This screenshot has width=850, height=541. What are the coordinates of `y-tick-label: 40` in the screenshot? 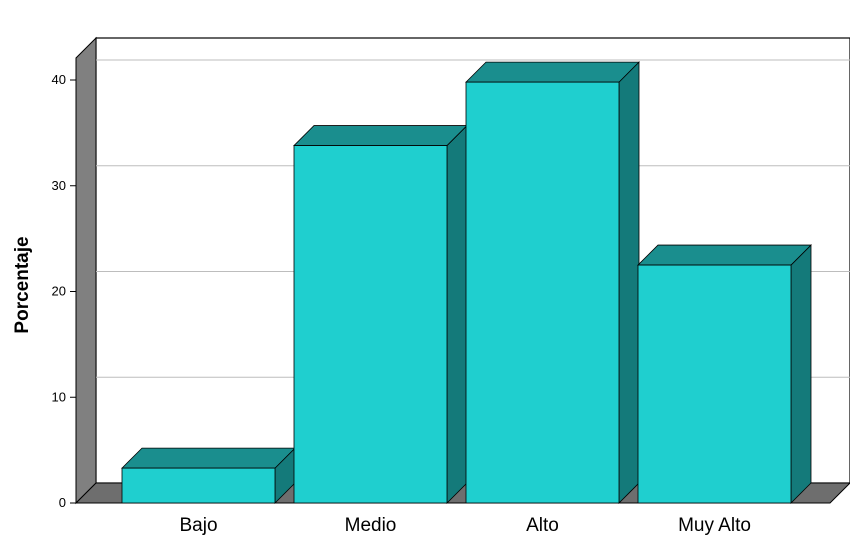 It's located at (59, 79).